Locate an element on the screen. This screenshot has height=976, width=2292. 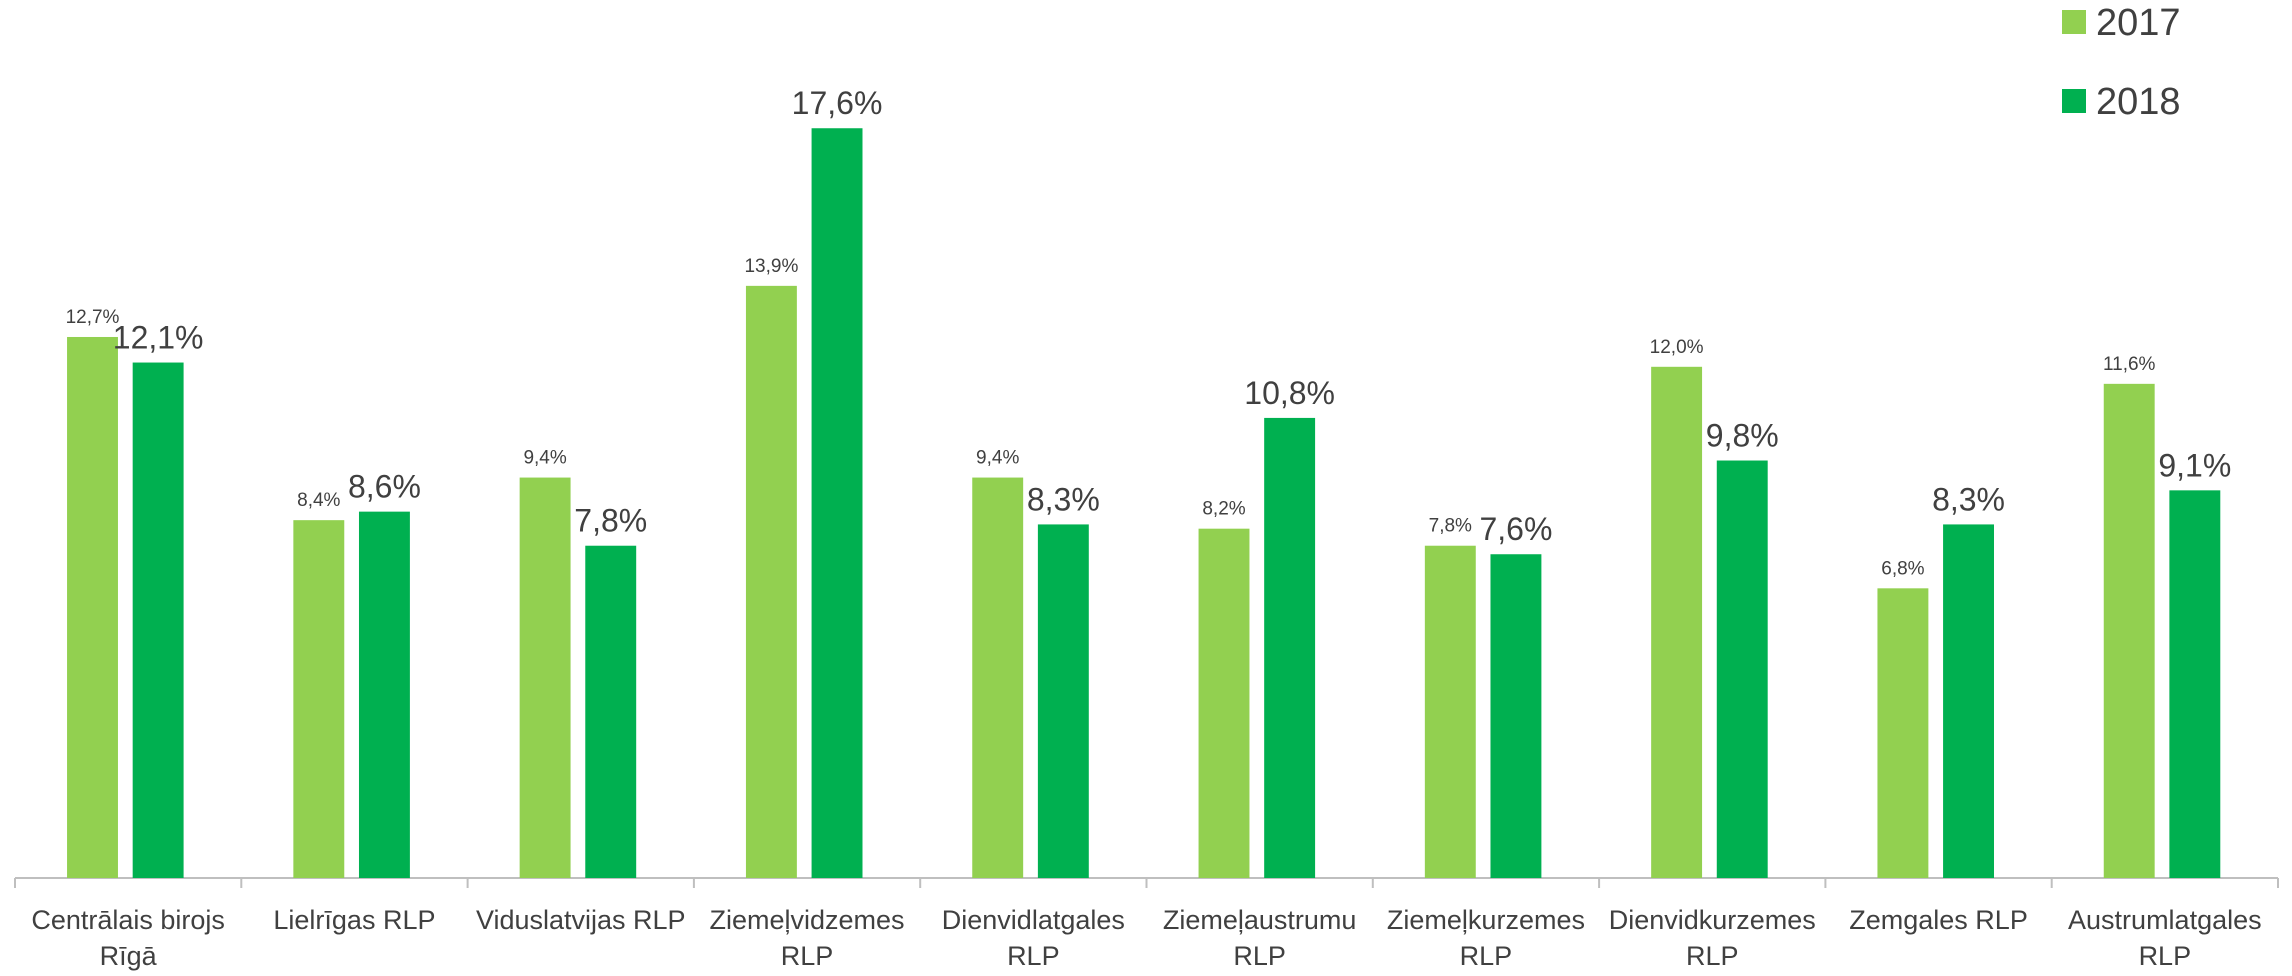
x-tick-label: Viduslatvijas RLP is located at coordinates (580, 920).